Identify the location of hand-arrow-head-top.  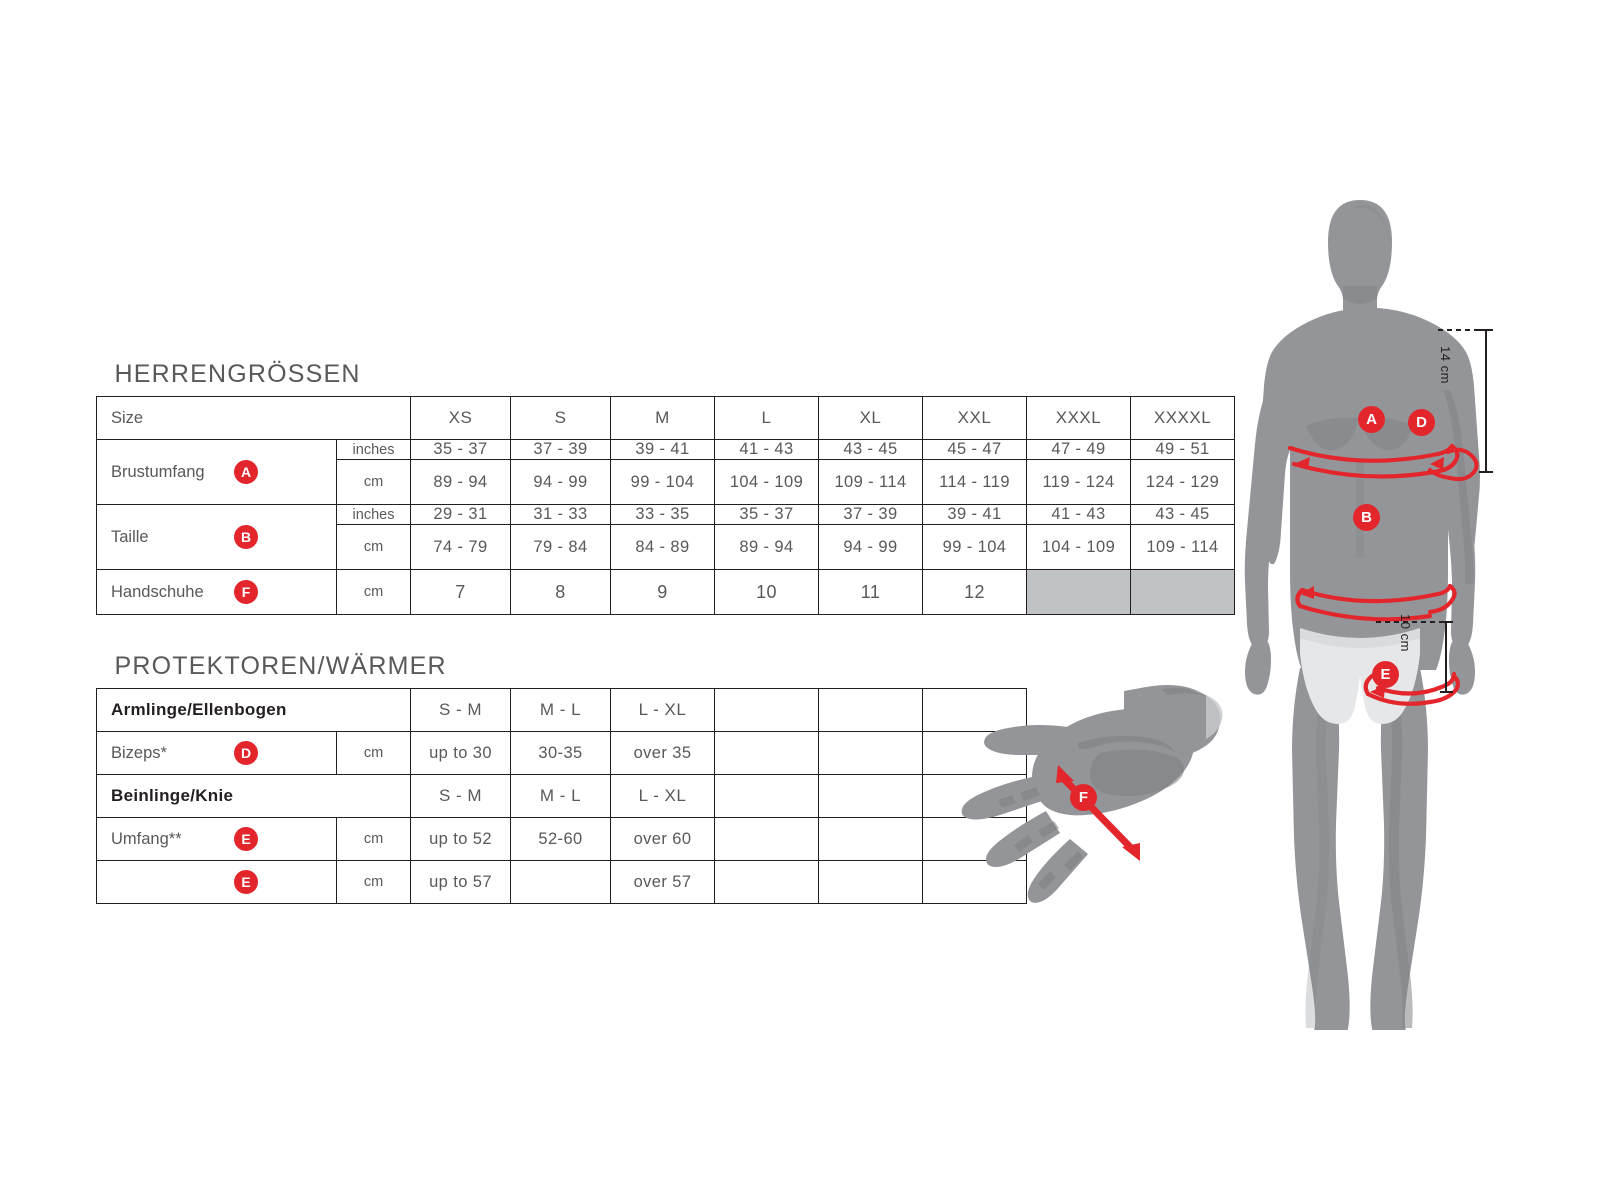
(1065, 774).